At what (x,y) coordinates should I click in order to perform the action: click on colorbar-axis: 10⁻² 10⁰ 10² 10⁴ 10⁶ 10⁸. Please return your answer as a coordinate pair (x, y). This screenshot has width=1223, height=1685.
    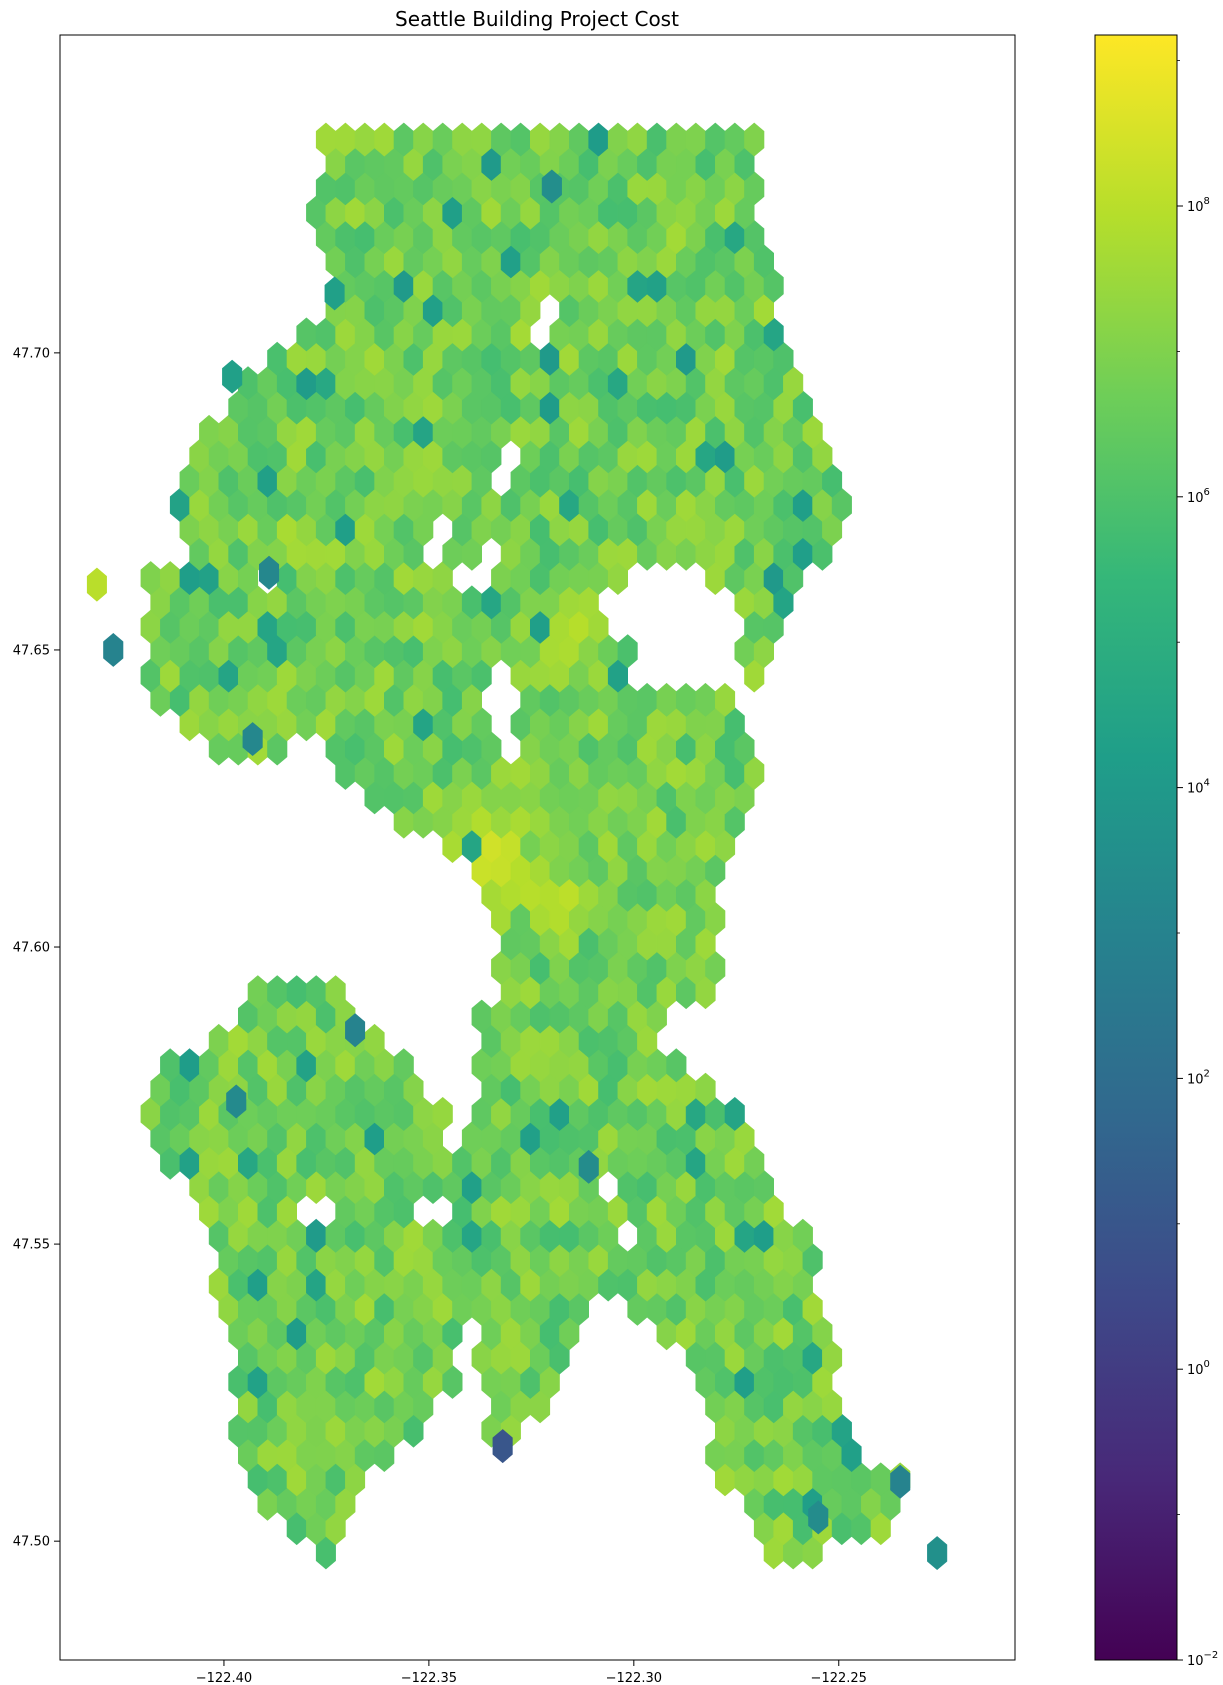
    Looking at the image, I should click on (1197, 864).